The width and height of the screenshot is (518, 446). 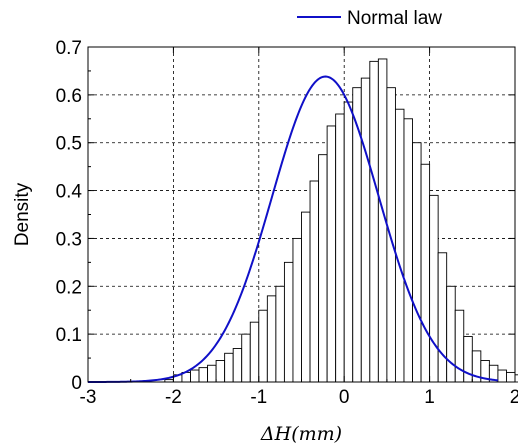 What do you see at coordinates (394, 18) in the screenshot?
I see `legend-label-normal-law: Normal law` at bounding box center [394, 18].